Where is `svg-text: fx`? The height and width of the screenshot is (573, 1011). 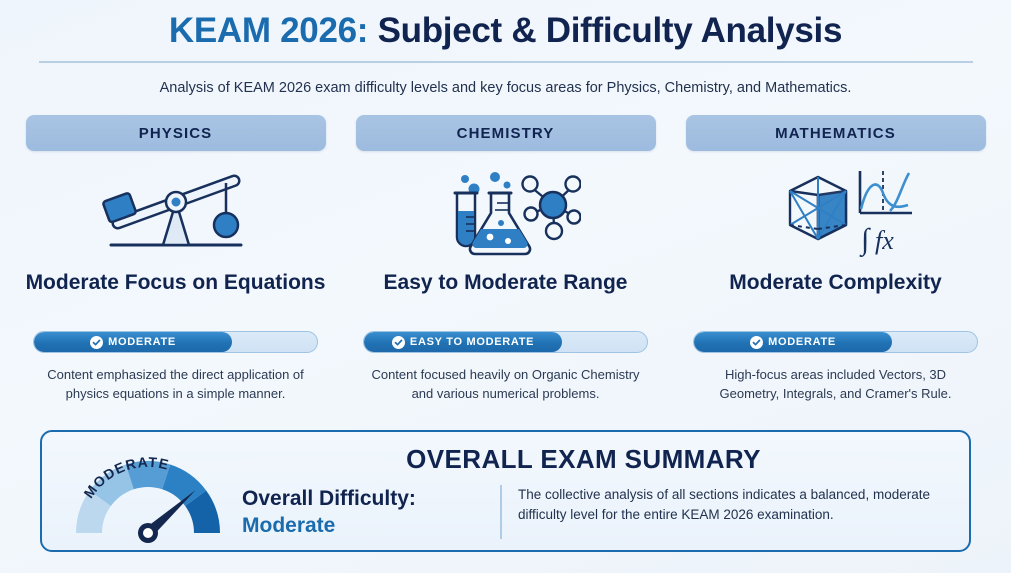
svg-text: fx is located at coordinates (884, 240).